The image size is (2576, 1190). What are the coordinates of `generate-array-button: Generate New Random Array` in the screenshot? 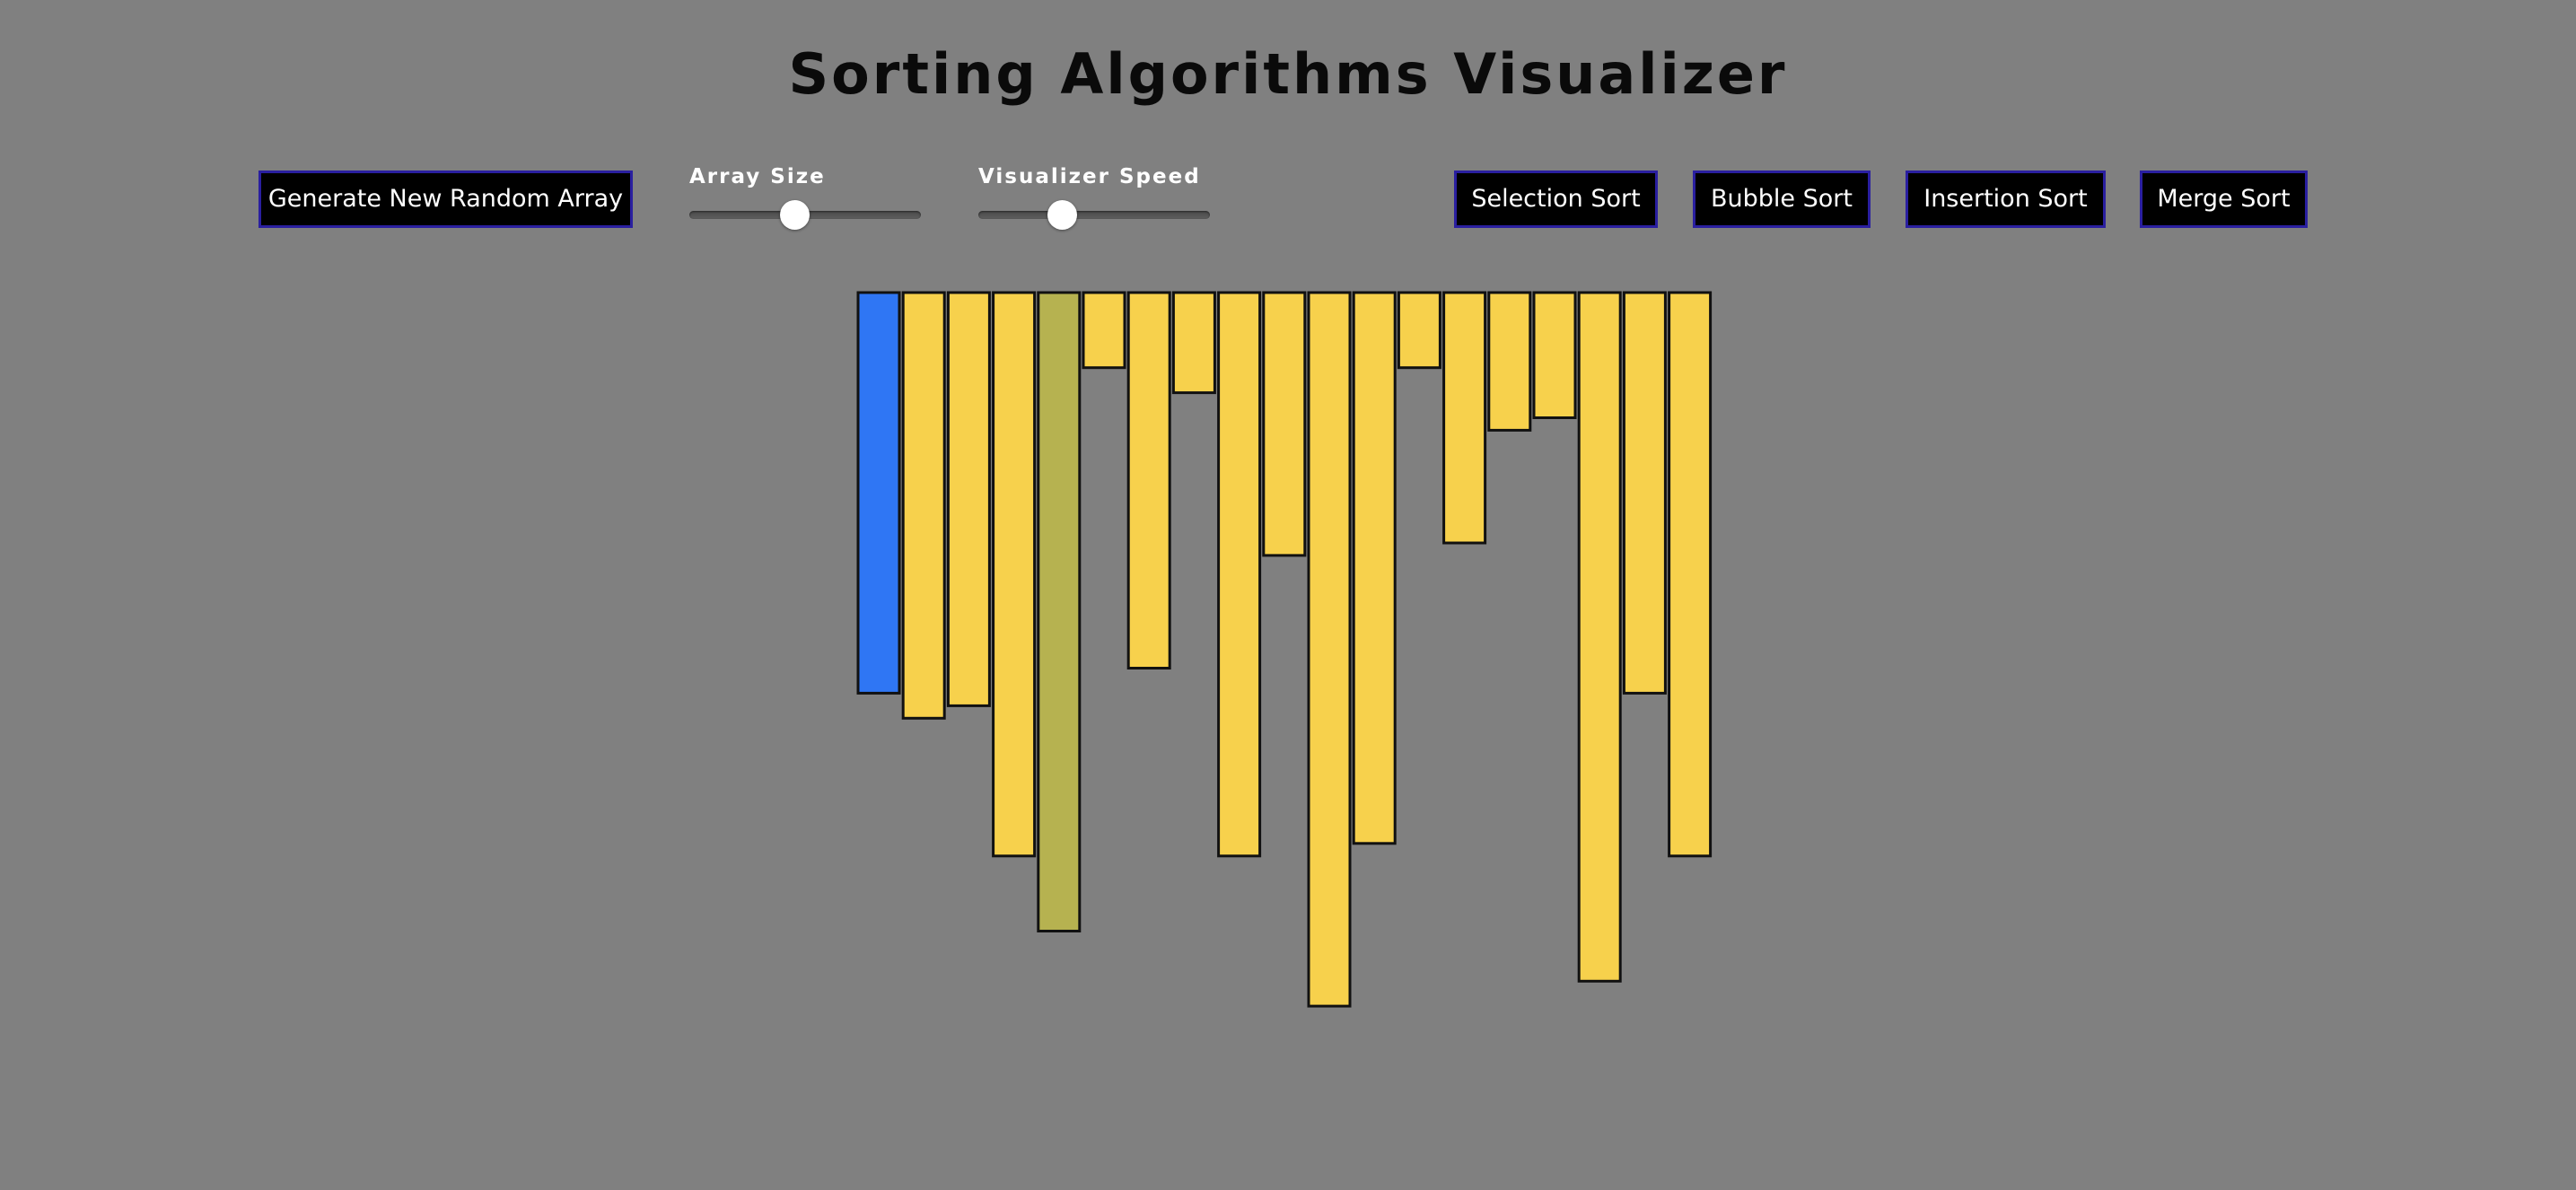 It's located at (445, 200).